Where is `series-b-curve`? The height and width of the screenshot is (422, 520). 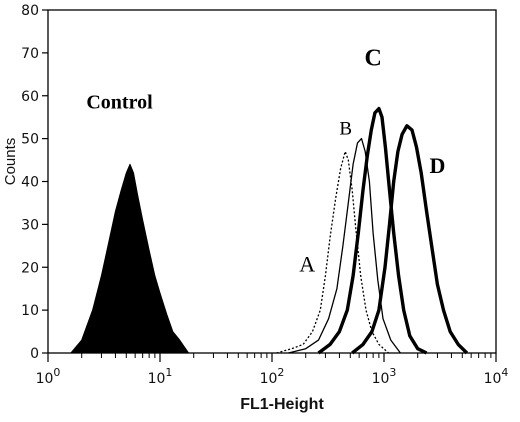 series-b-curve is located at coordinates (344, 245).